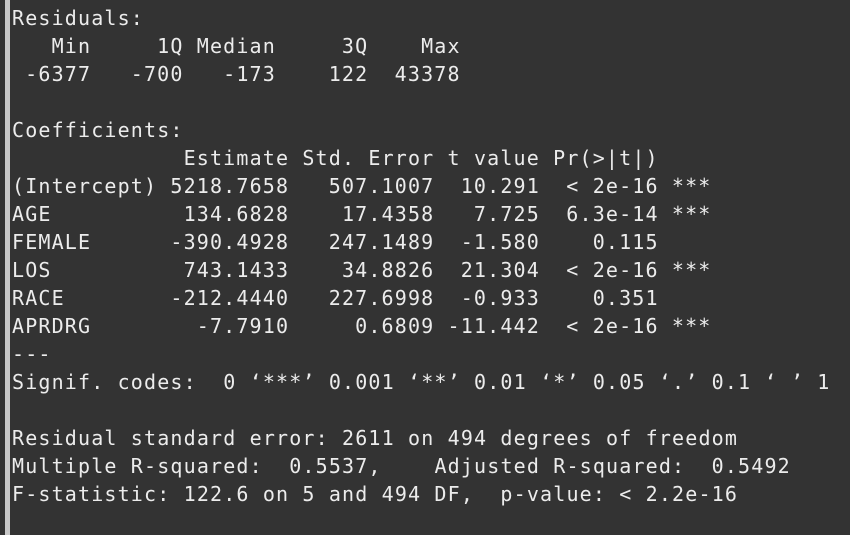 Image resolution: width=850 pixels, height=535 pixels. I want to click on residuals-title: Residuals:, so click(78, 18).